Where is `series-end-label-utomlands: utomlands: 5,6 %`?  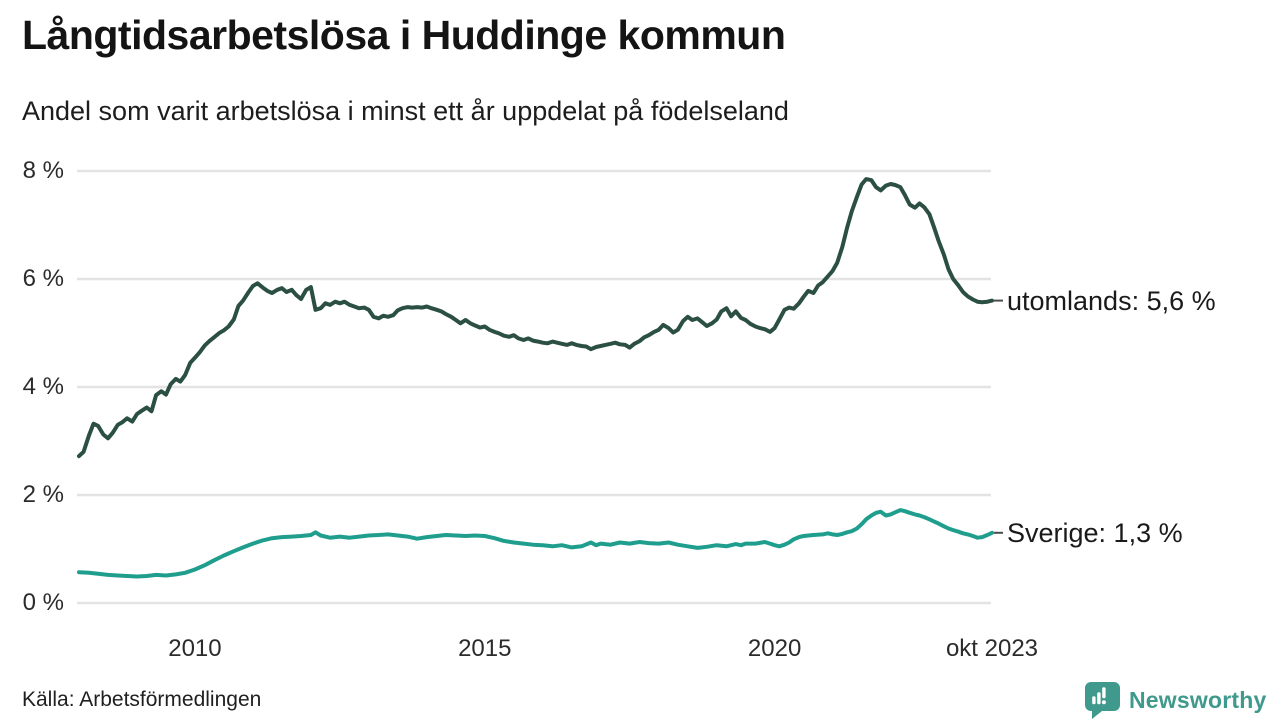 series-end-label-utomlands: utomlands: 5,6 % is located at coordinates (1111, 300).